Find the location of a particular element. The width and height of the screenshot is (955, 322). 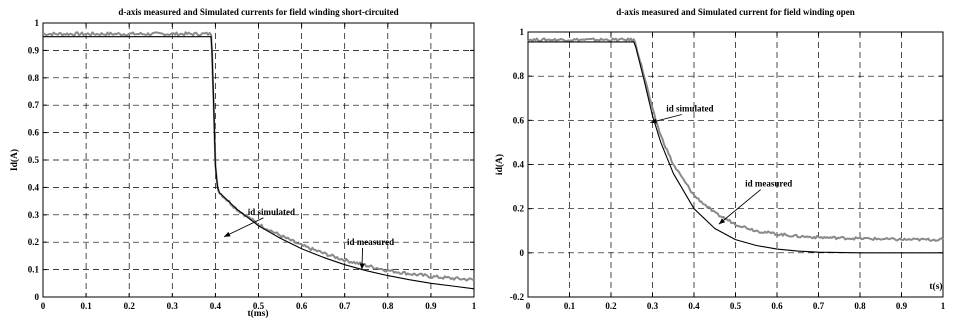

x-tick-label: 0.5 is located at coordinates (736, 306).